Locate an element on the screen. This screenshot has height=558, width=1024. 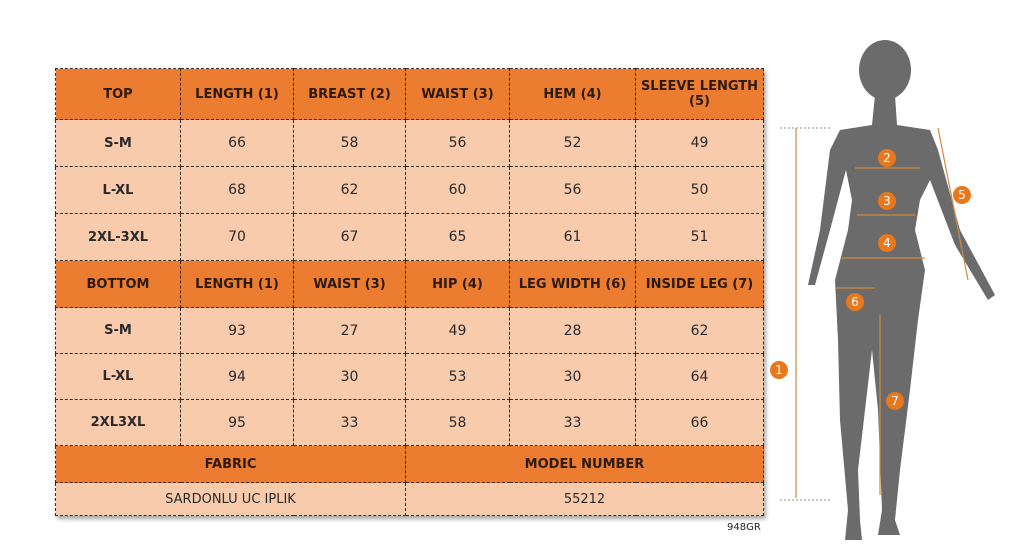
marker-2: 2 is located at coordinates (887, 158).